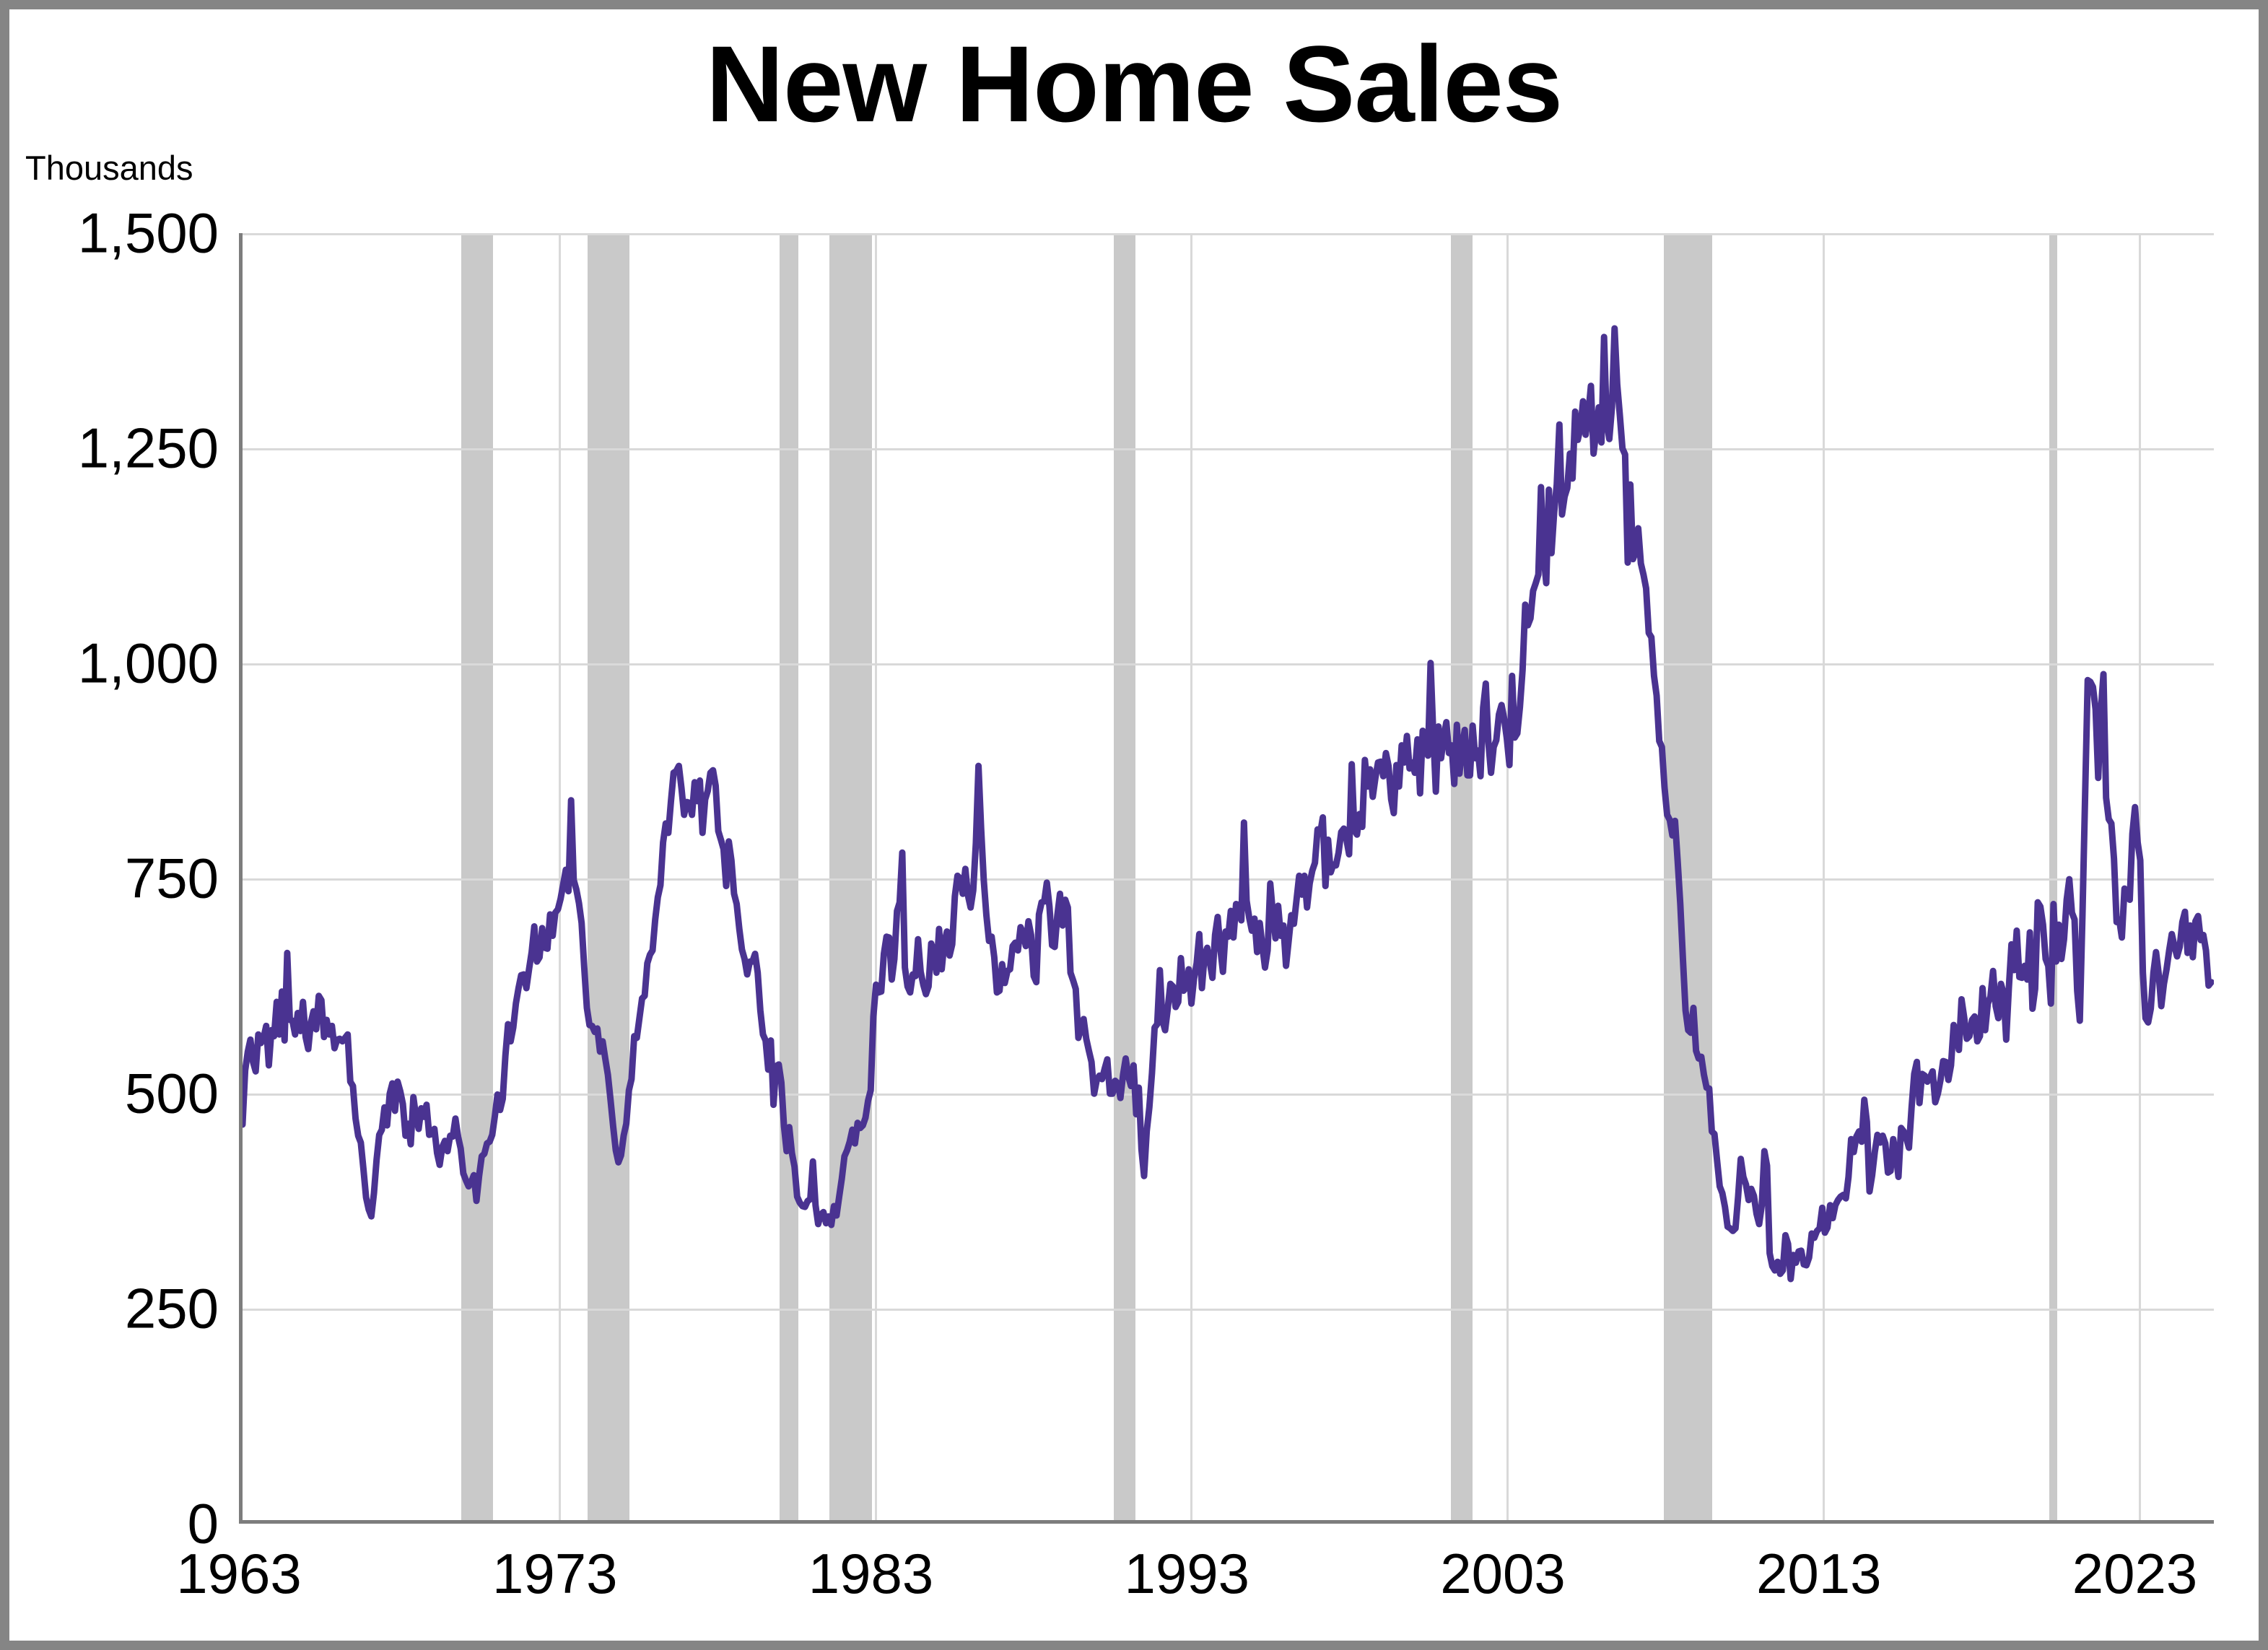 The height and width of the screenshot is (1650, 2268). Describe the element at coordinates (203, 1523) in the screenshot. I see `y-axis-tick-label: 0` at that location.